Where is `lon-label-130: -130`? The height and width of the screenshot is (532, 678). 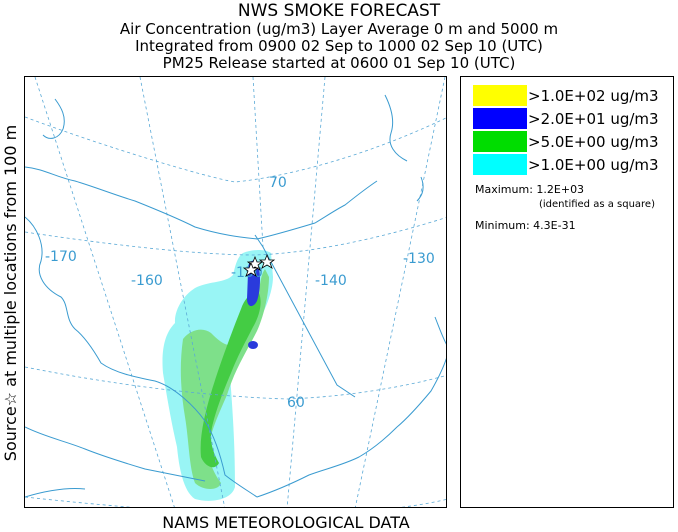
lon-label-130: -130 is located at coordinates (419, 259).